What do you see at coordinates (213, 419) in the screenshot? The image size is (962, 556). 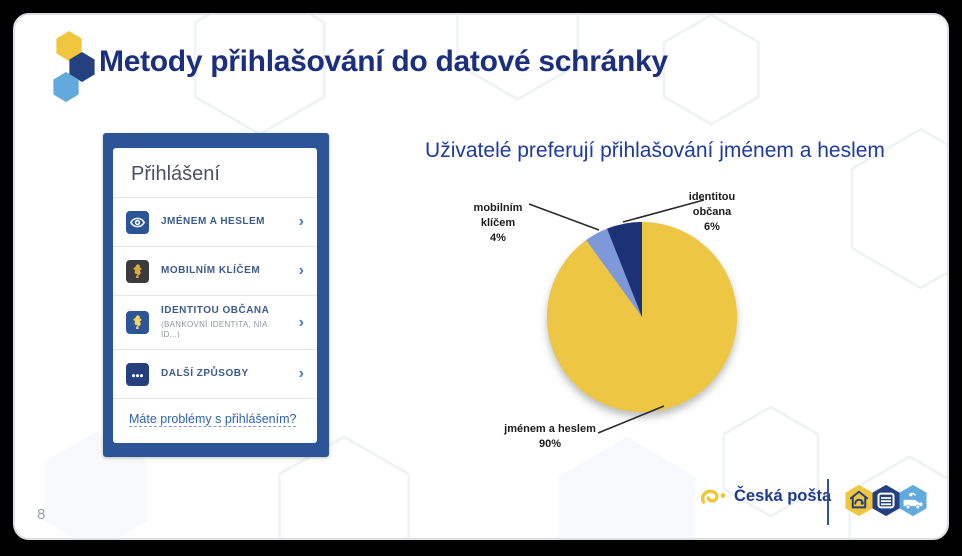 I see `login-help-link: Máte problémy s přihlášením?` at bounding box center [213, 419].